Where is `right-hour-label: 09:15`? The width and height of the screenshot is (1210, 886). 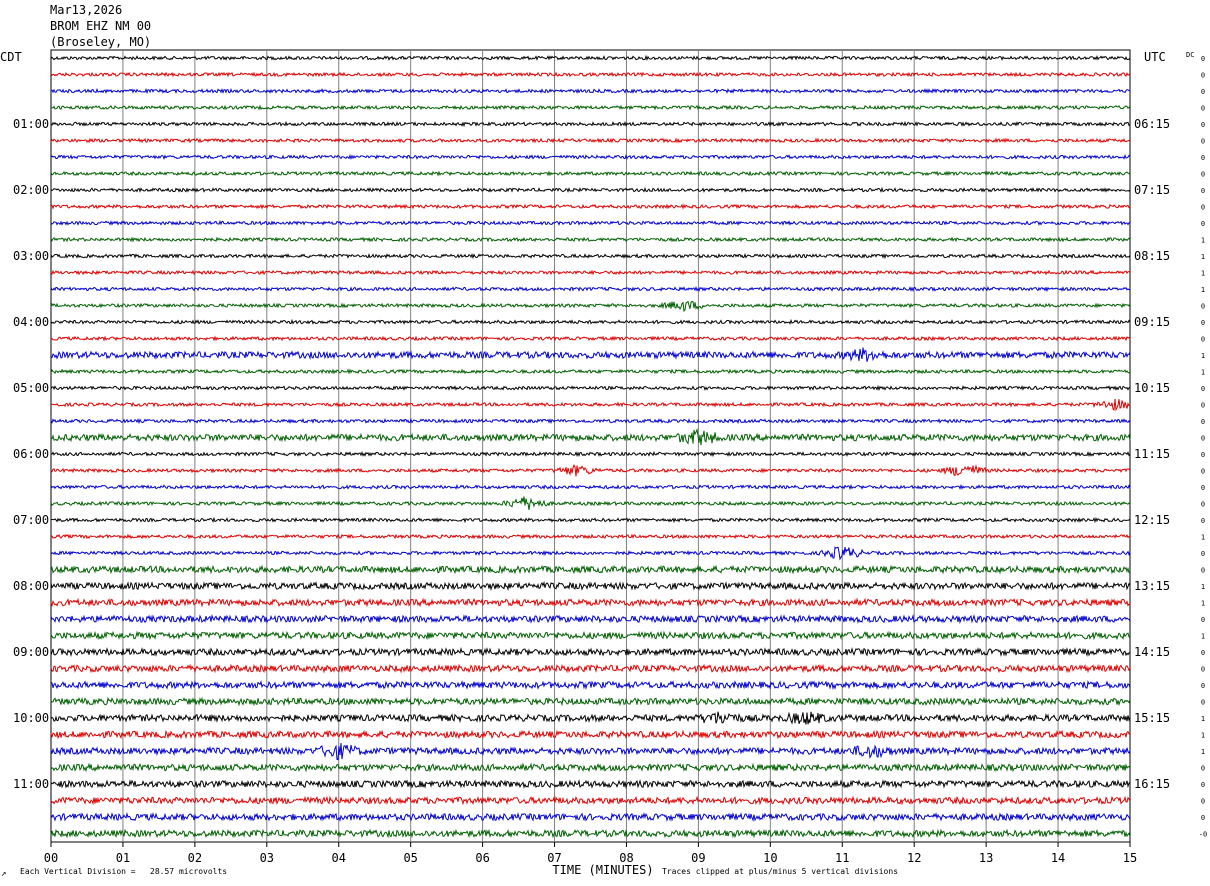 right-hour-label: 09:15 is located at coordinates (1152, 322).